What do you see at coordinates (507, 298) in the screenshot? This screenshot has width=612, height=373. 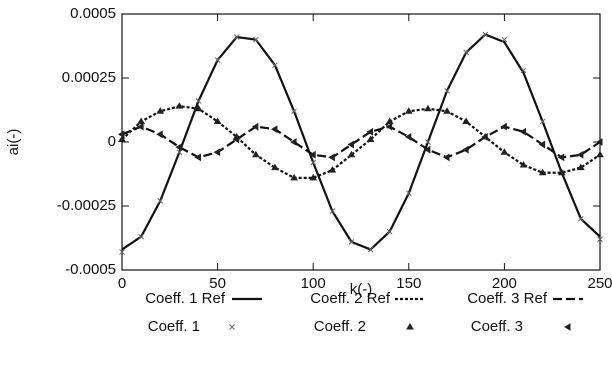 I see `legend-label: Coeff. 3 Ref` at bounding box center [507, 298].